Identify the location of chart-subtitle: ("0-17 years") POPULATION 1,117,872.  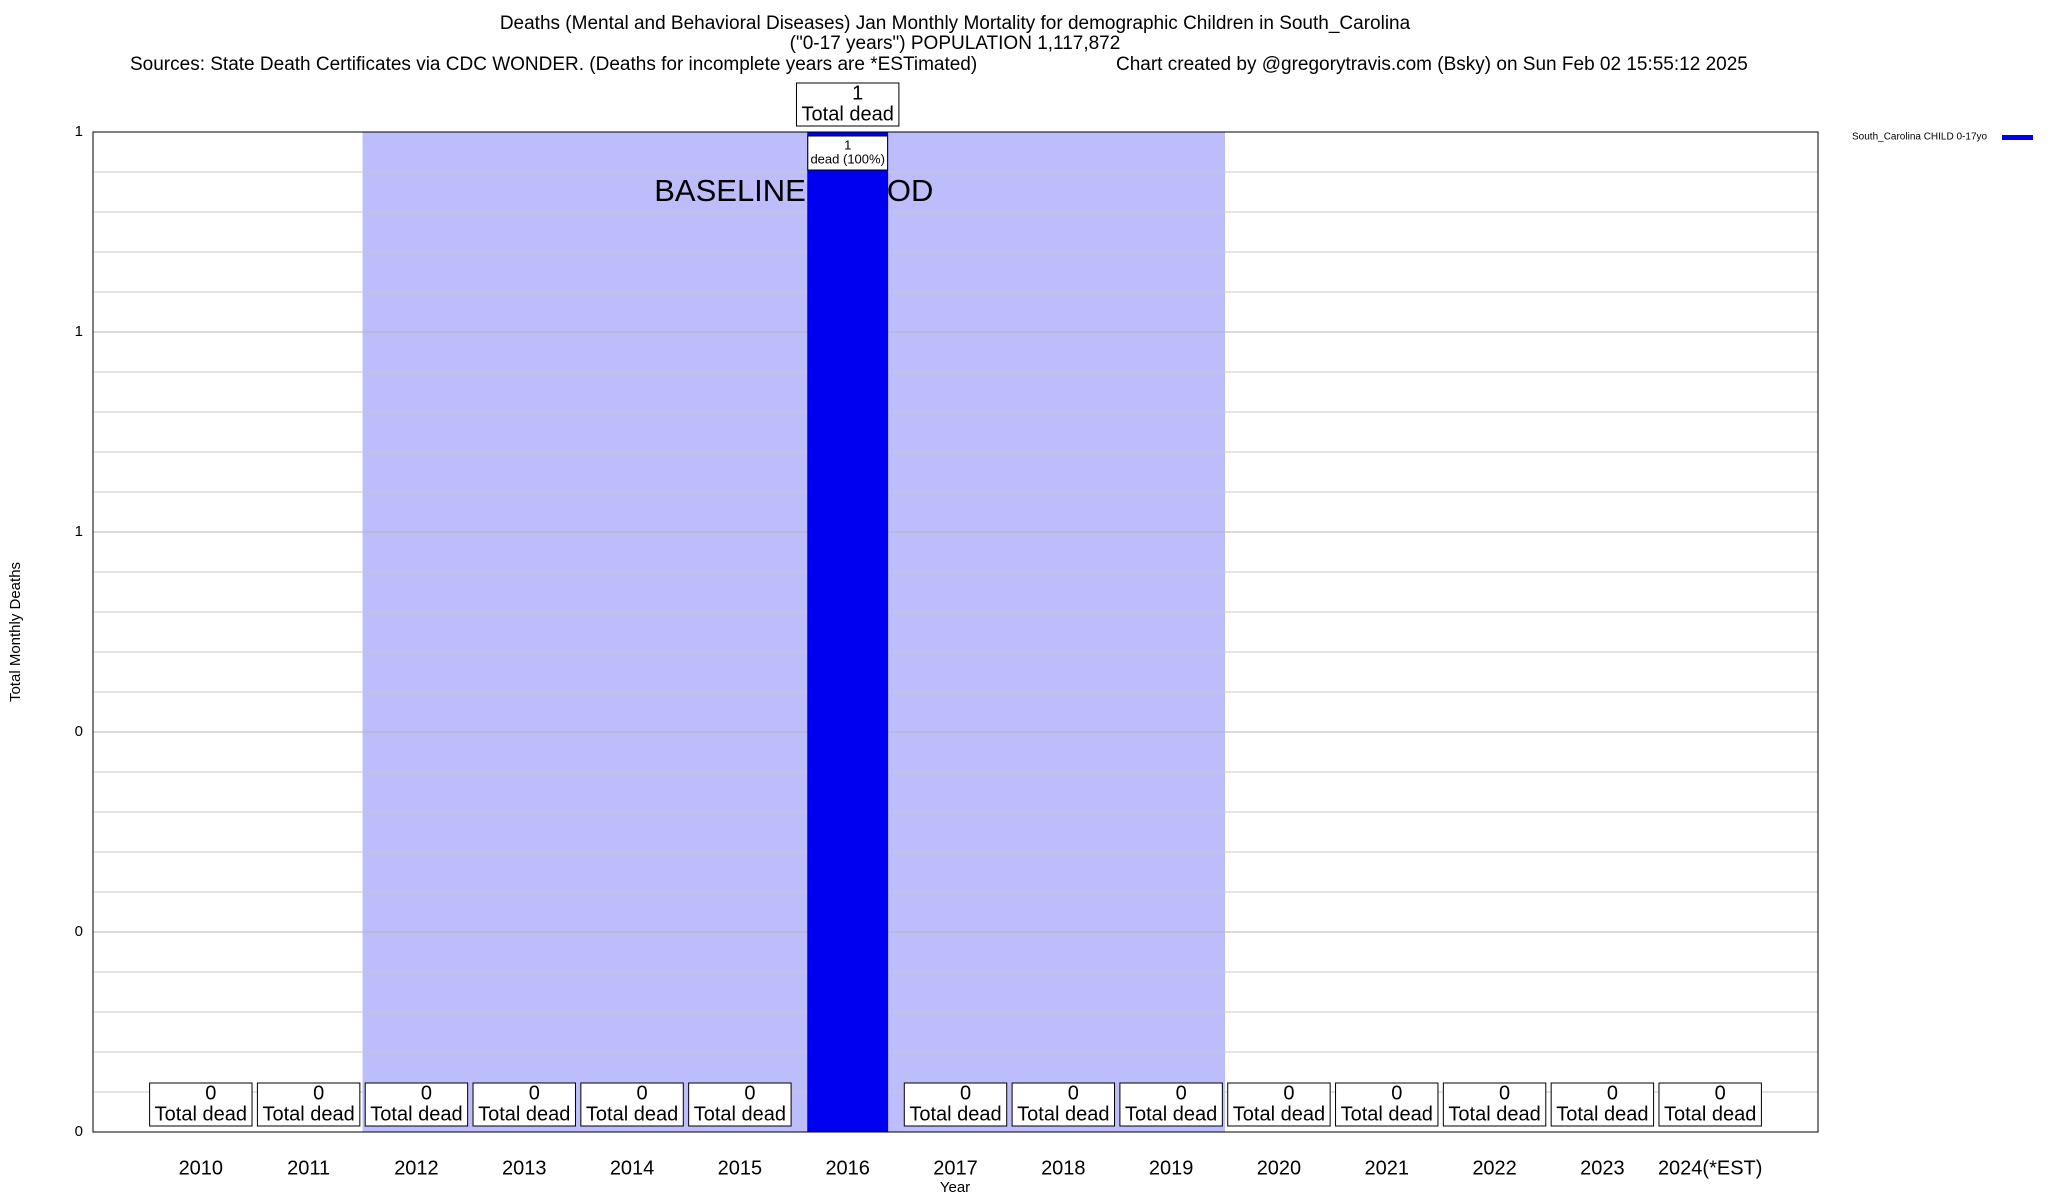
(955, 43).